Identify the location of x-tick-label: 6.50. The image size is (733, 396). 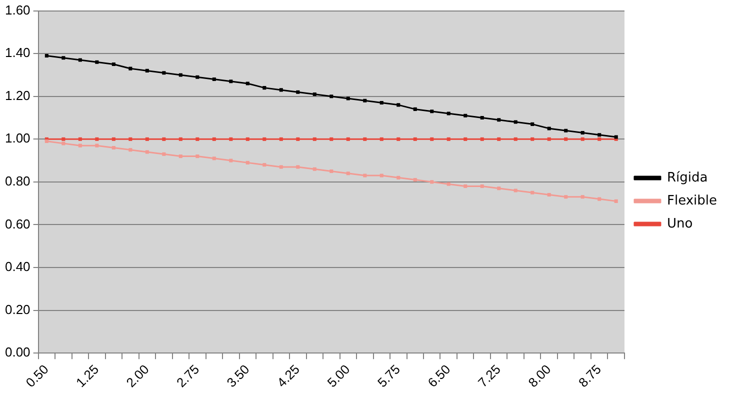
(439, 376).